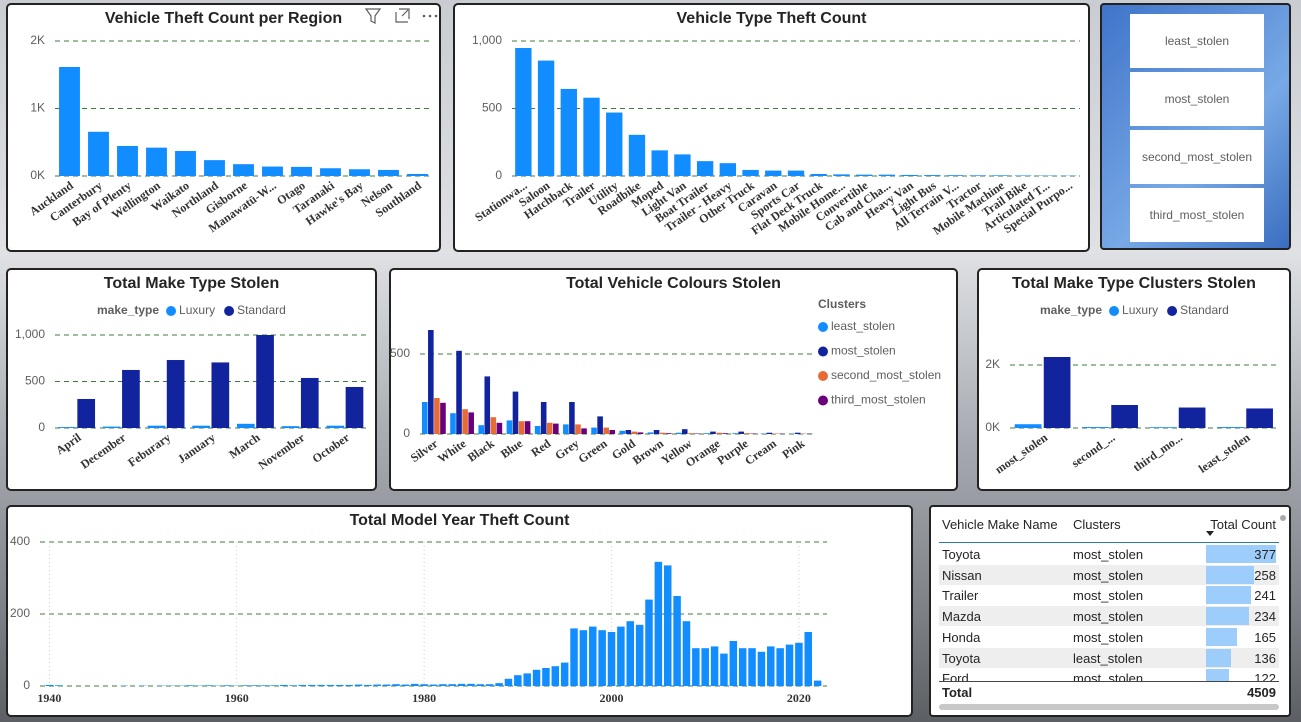 The height and width of the screenshot is (722, 1301). I want to click on column-header: Vehicle Make Name, so click(1000, 524).